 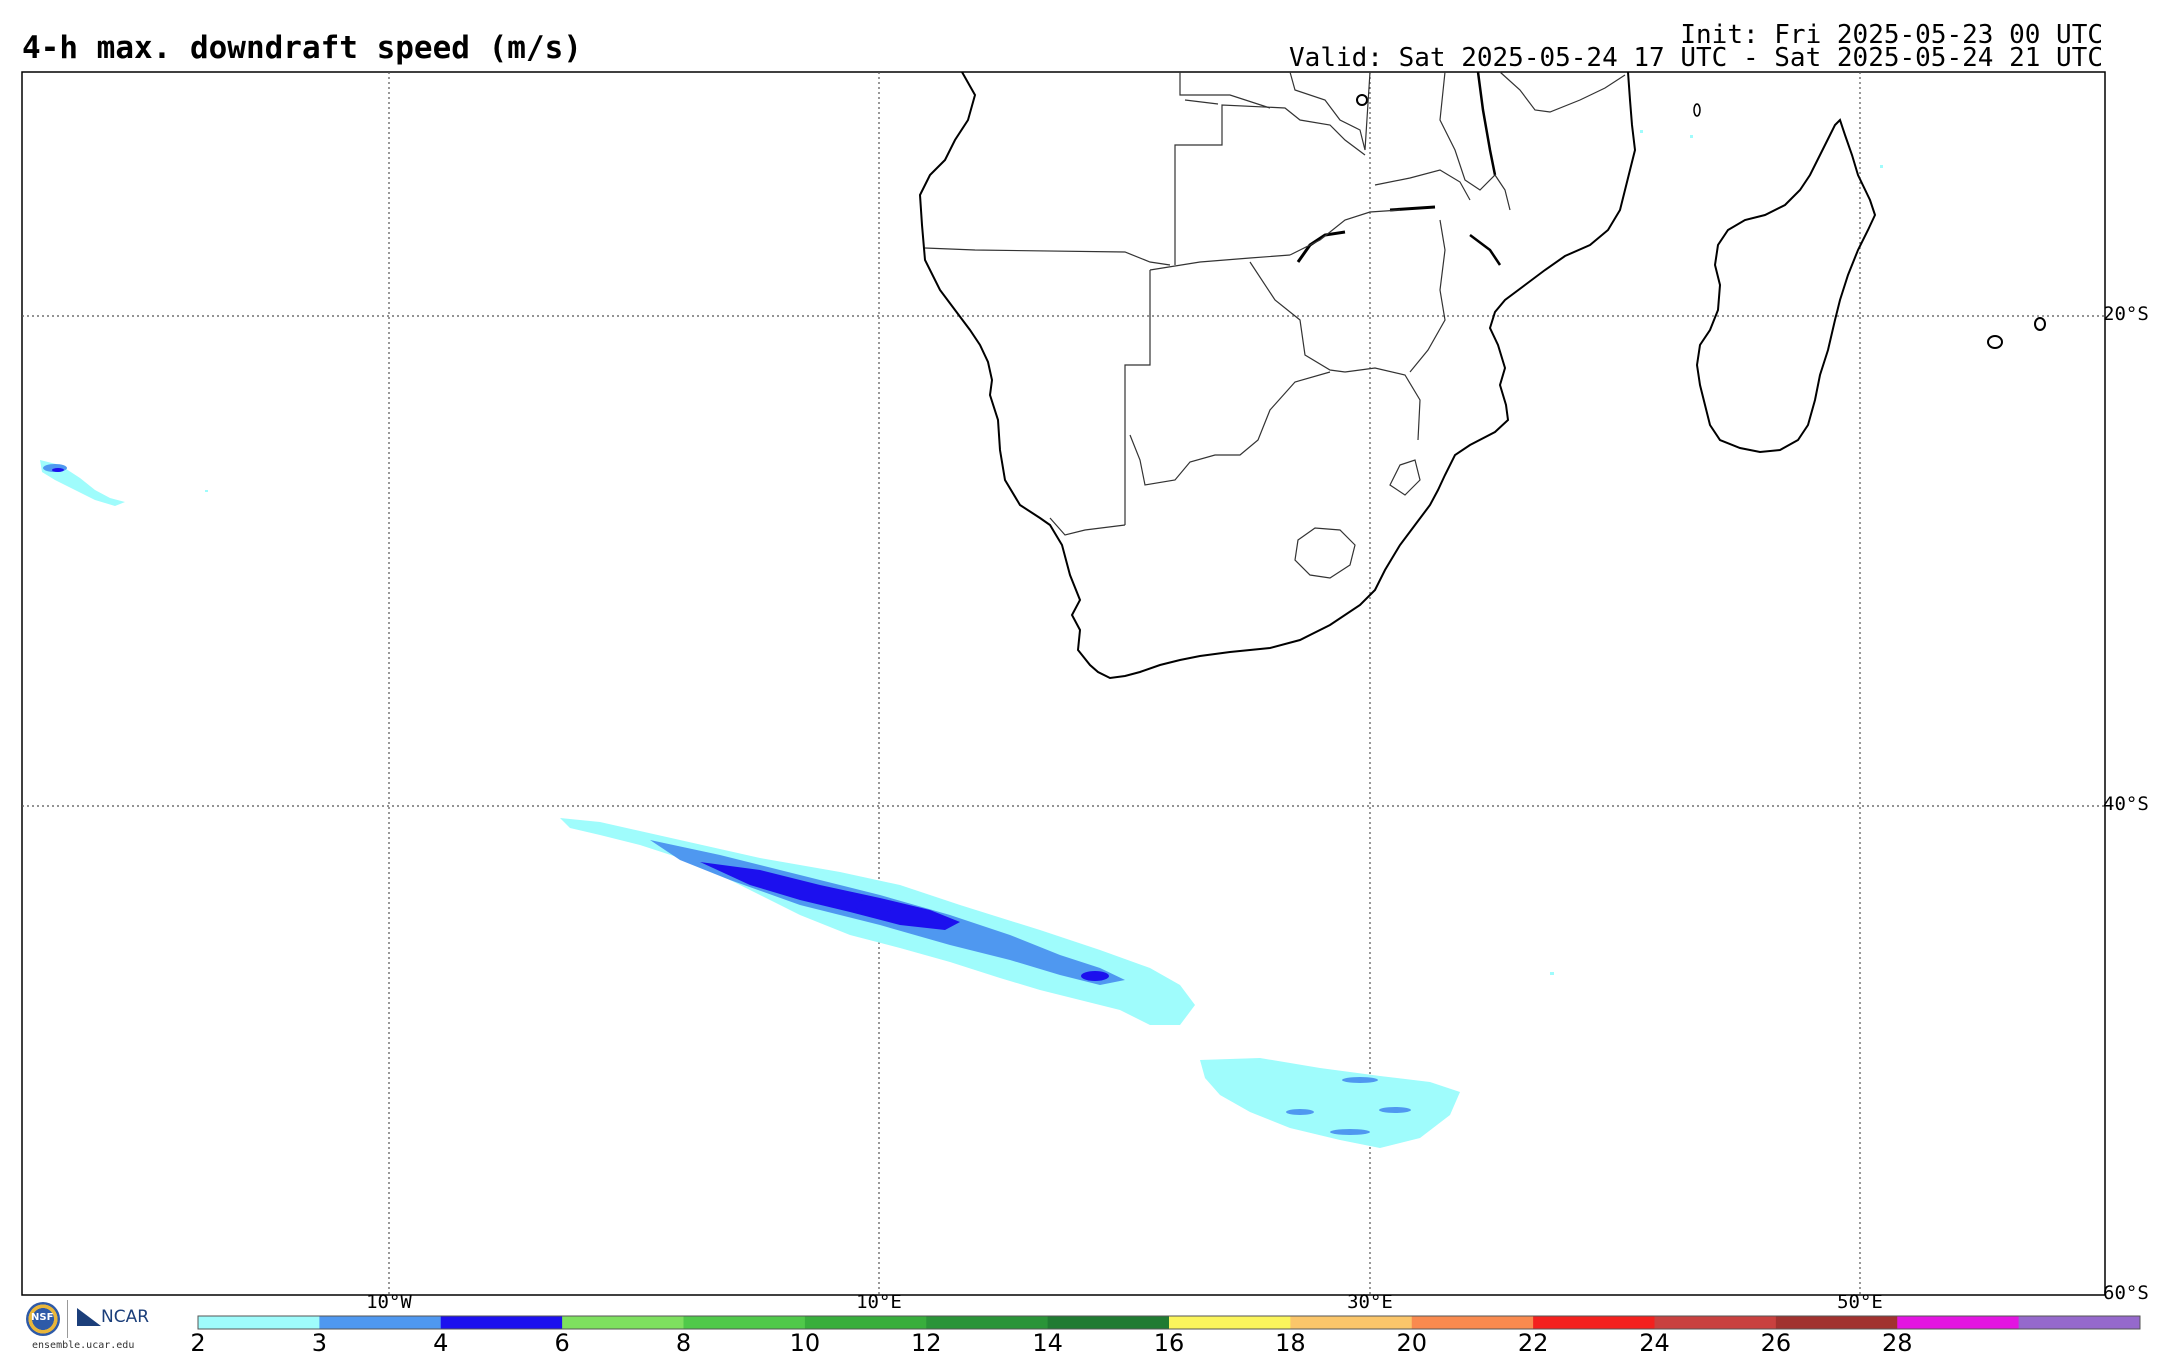 I want to click on lat-label-40s: 40°S, so click(x=2126, y=804).